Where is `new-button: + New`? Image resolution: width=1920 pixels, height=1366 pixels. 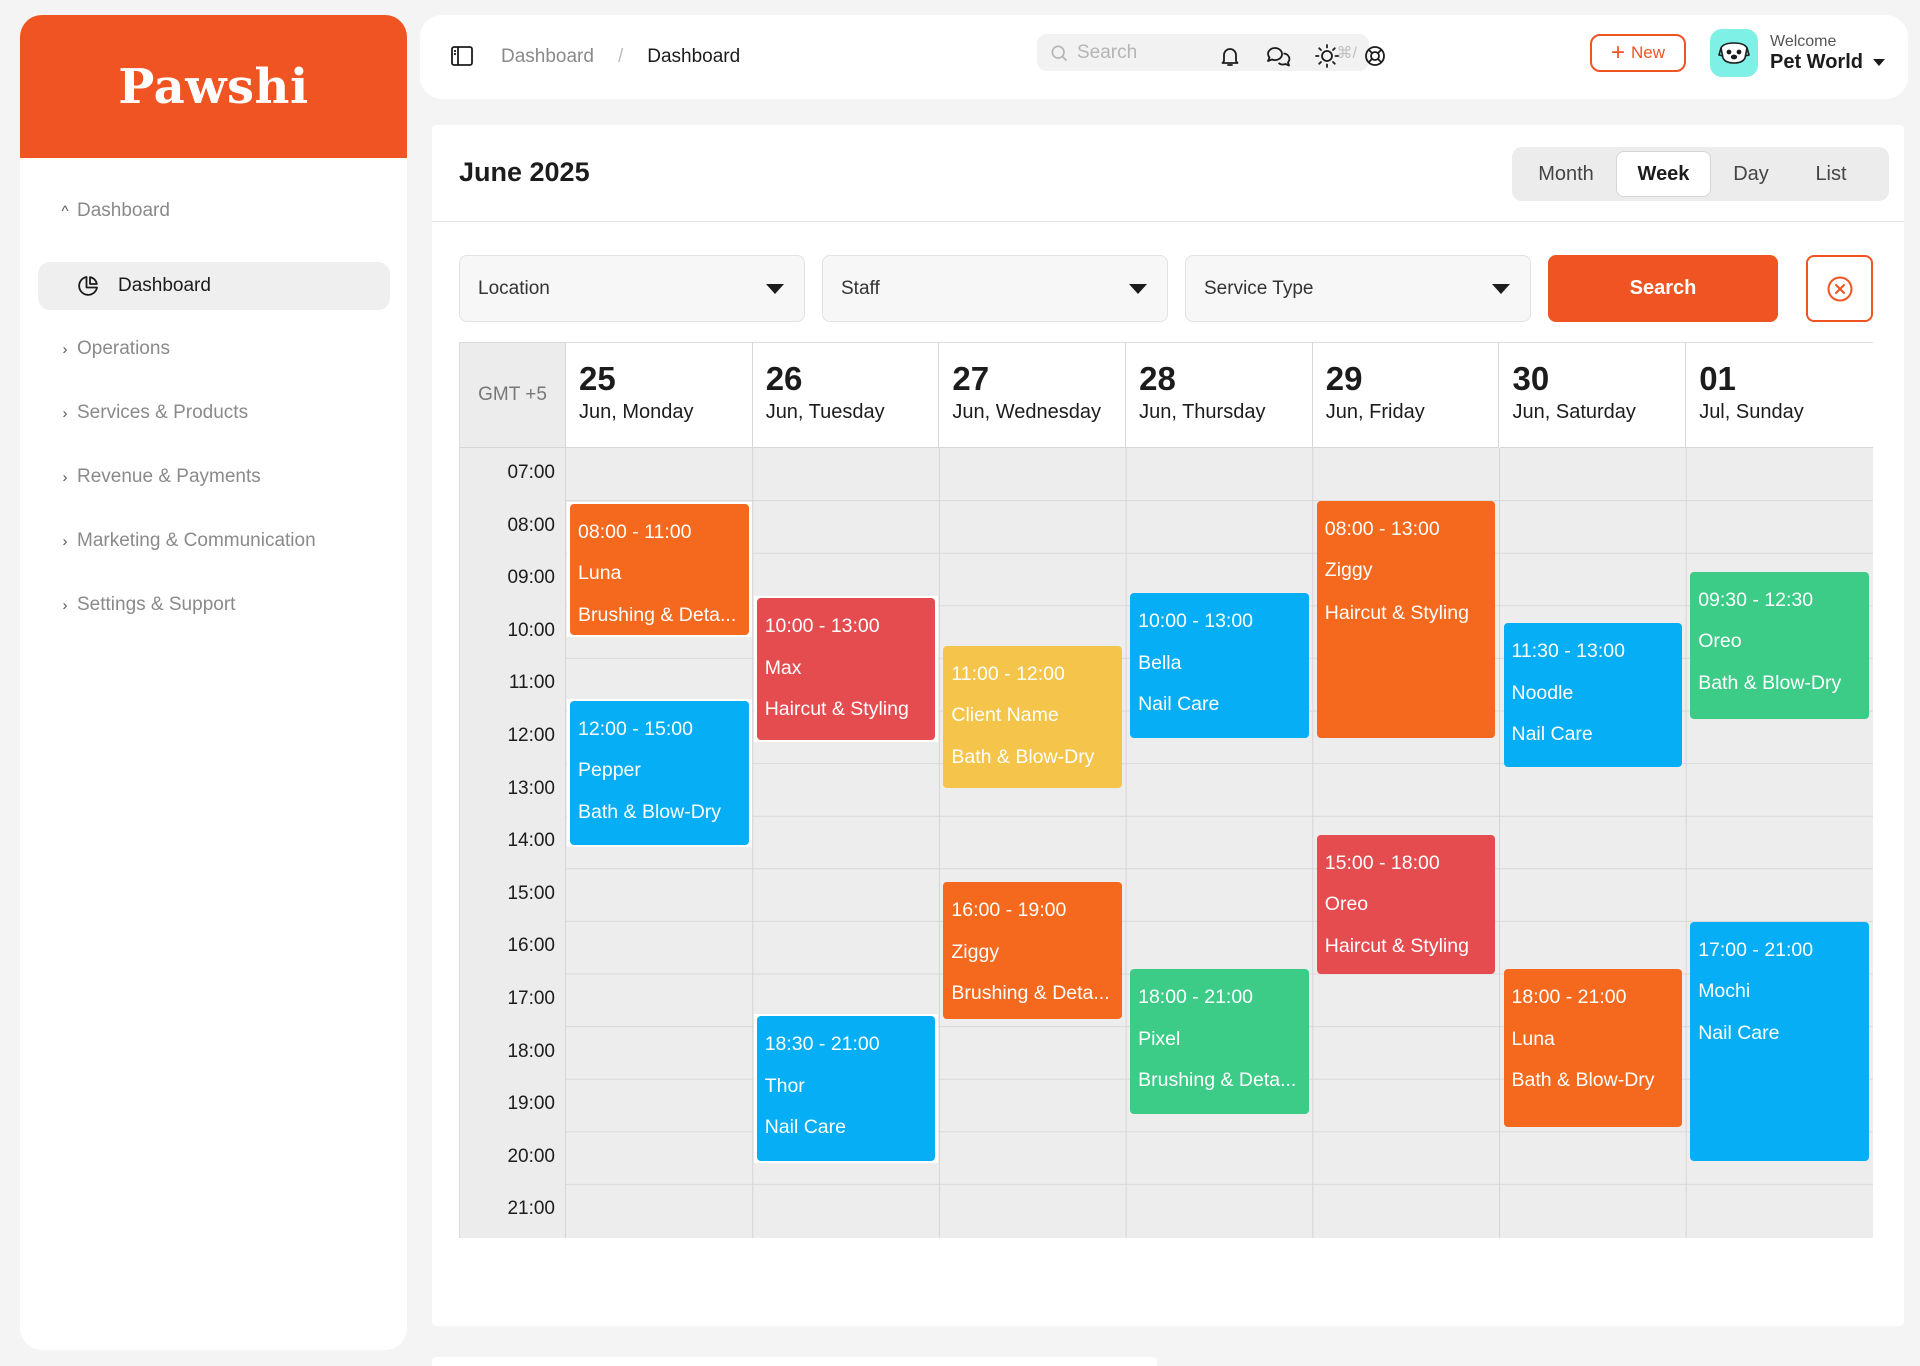
new-button: + New is located at coordinates (1638, 53).